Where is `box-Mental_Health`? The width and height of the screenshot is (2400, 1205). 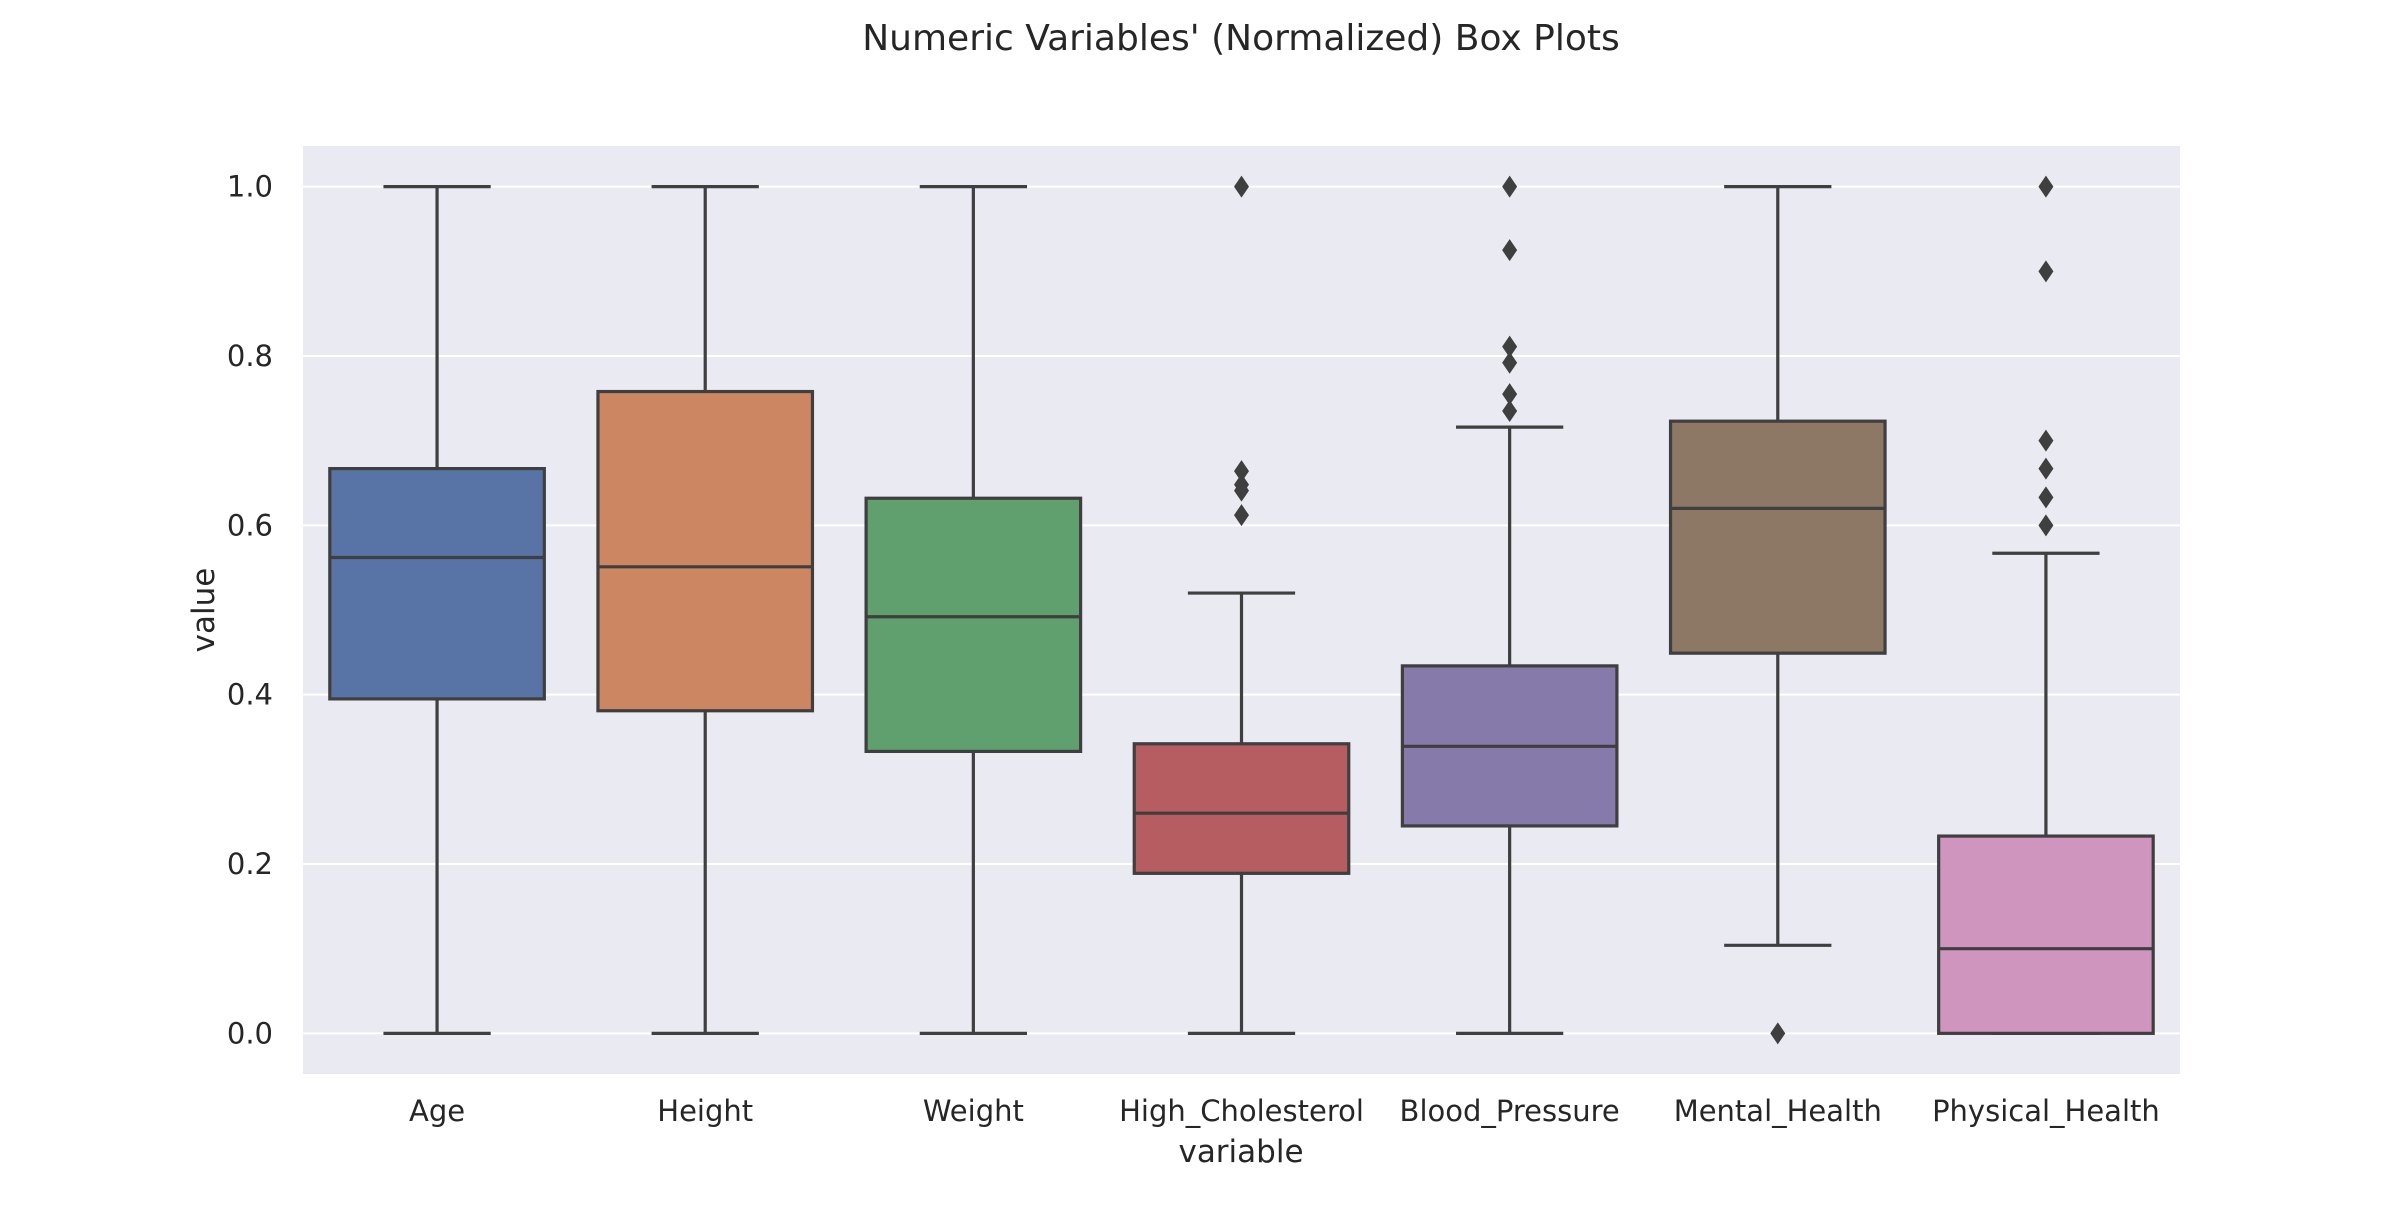 box-Mental_Health is located at coordinates (1777, 615).